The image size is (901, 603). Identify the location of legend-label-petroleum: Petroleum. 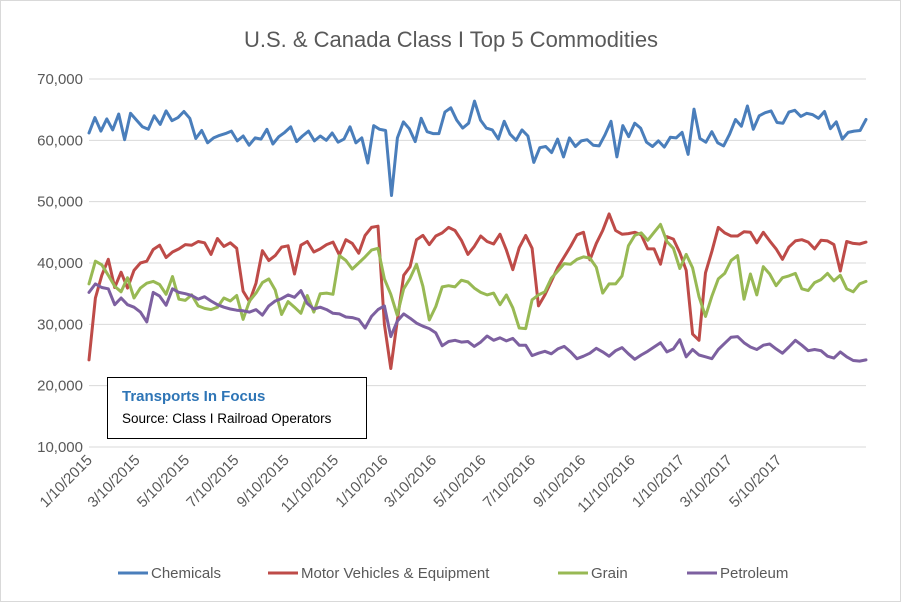
(754, 573).